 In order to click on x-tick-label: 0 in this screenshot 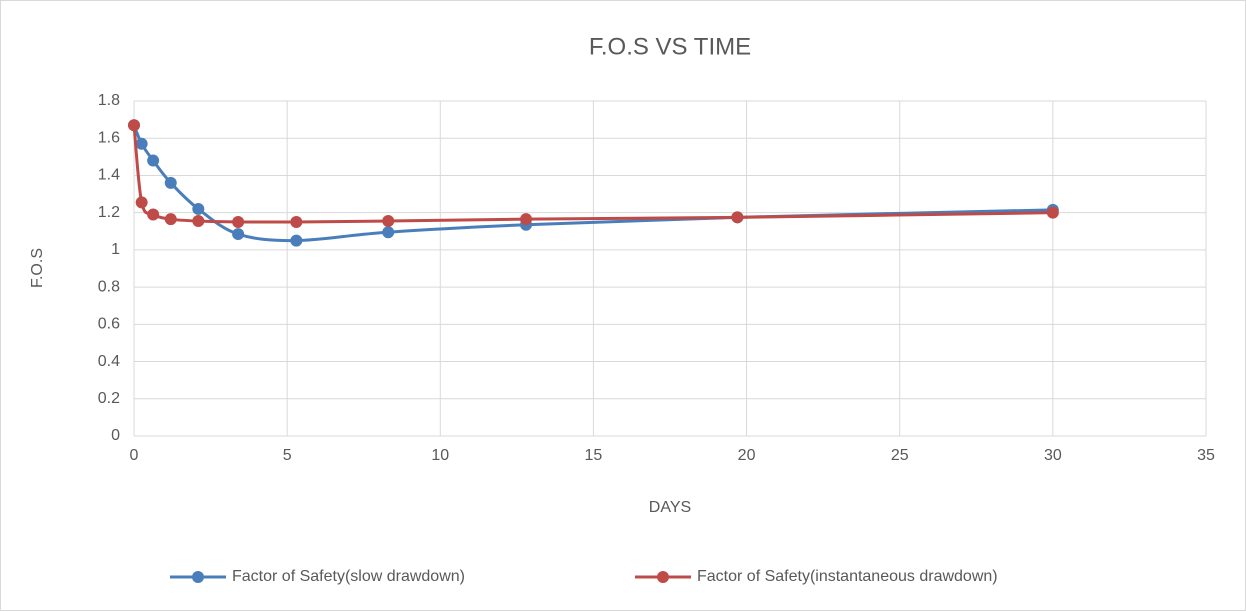, I will do `click(134, 455)`.